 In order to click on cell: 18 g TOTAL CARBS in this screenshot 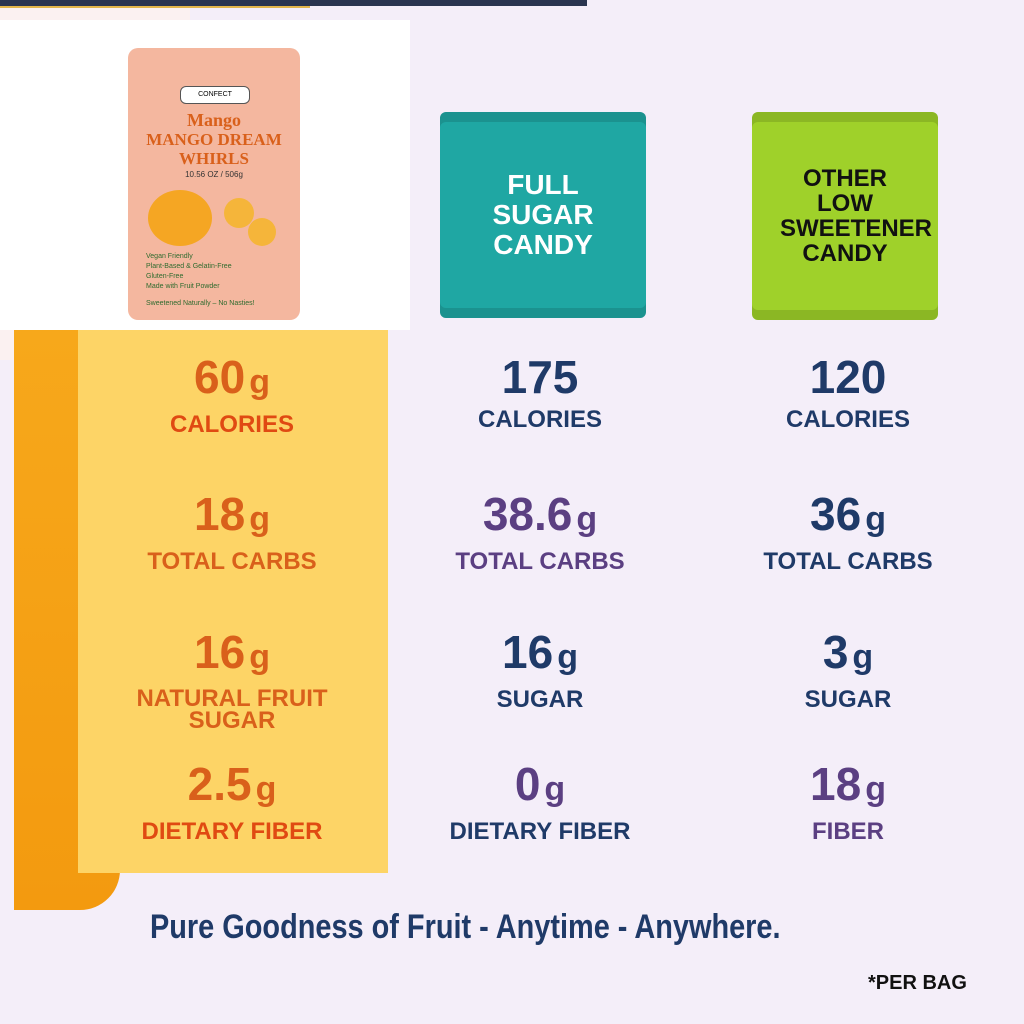, I will do `click(232, 531)`.